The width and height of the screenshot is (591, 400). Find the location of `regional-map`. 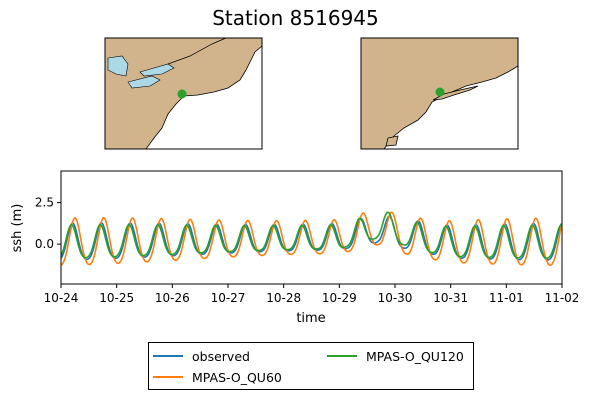

regional-map is located at coordinates (183, 93).